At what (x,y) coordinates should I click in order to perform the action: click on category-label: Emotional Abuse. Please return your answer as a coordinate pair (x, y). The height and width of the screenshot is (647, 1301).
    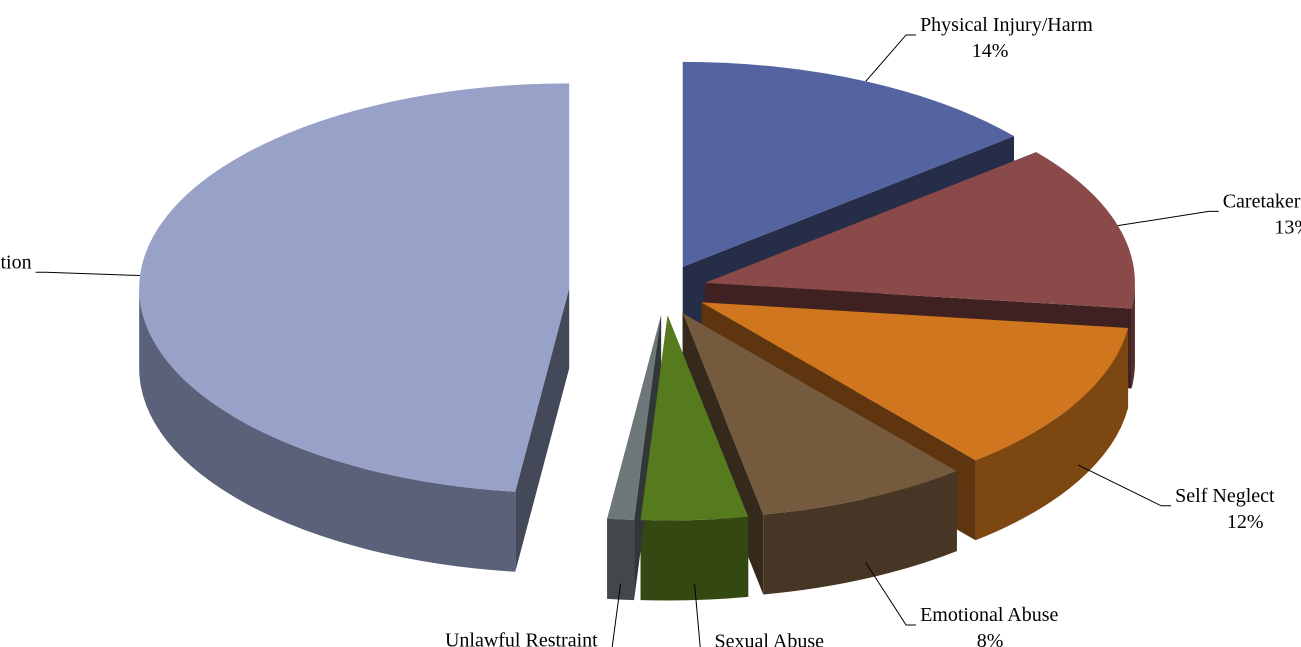
    Looking at the image, I should click on (989, 615).